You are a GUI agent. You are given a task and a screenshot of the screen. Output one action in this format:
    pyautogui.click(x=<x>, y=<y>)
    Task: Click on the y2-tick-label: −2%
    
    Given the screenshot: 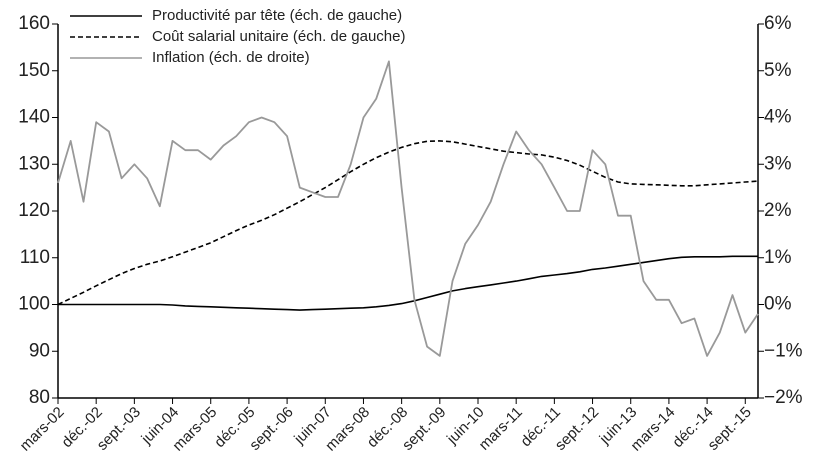 What is the action you would take?
    pyautogui.click(x=783, y=397)
    